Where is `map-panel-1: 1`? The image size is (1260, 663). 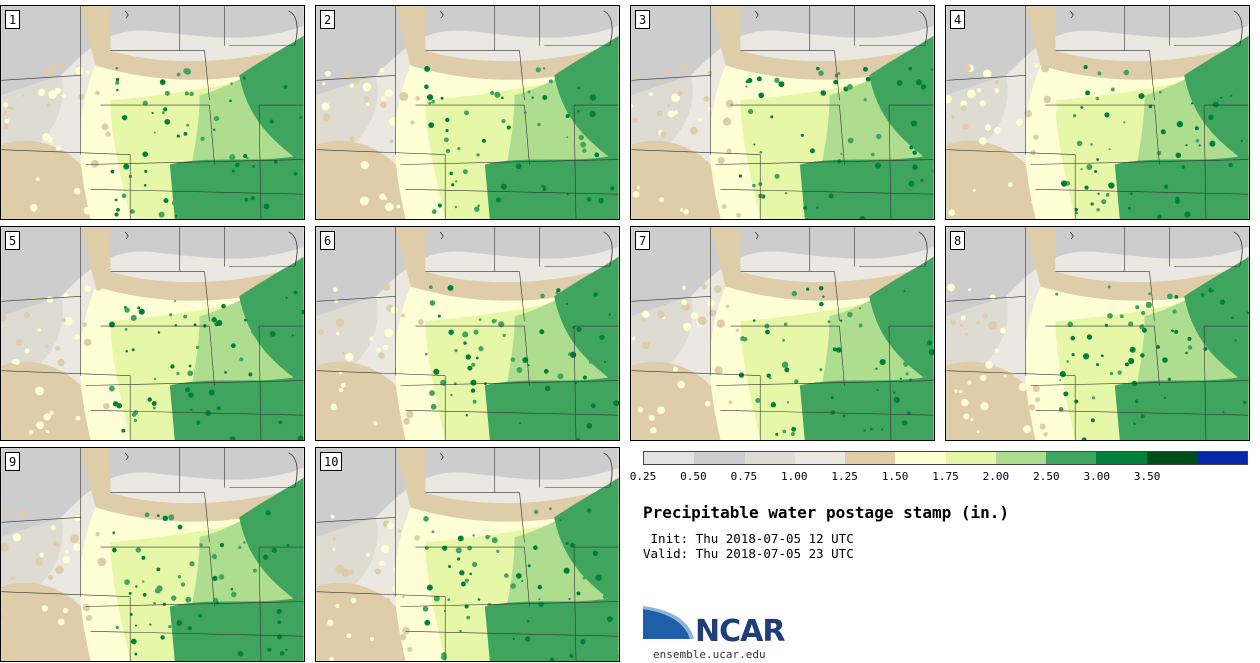 map-panel-1: 1 is located at coordinates (152, 112).